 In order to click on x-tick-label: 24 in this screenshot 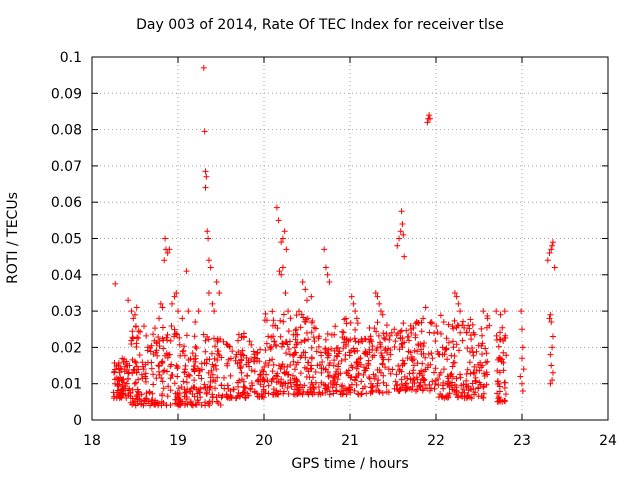, I will do `click(608, 441)`.